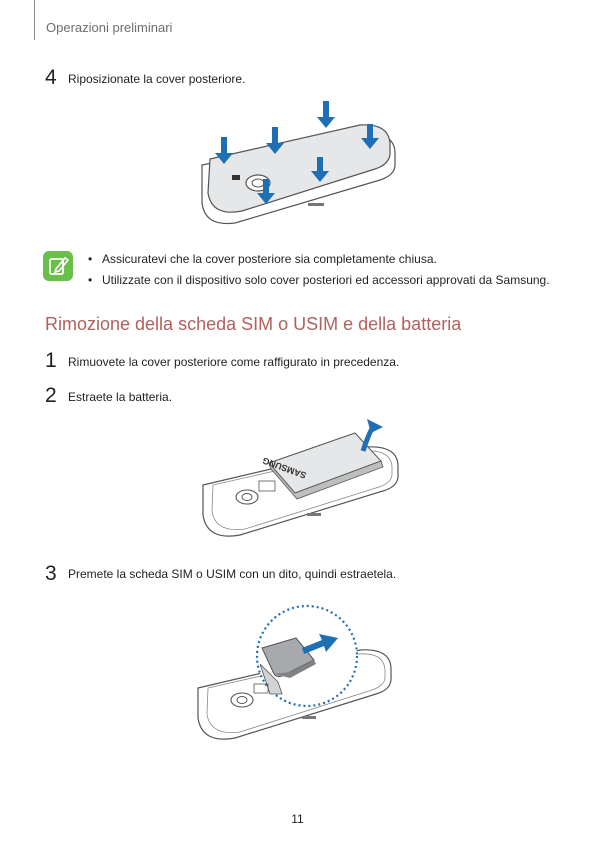 The image size is (595, 841). I want to click on arrow-up-icon, so click(375, 426).